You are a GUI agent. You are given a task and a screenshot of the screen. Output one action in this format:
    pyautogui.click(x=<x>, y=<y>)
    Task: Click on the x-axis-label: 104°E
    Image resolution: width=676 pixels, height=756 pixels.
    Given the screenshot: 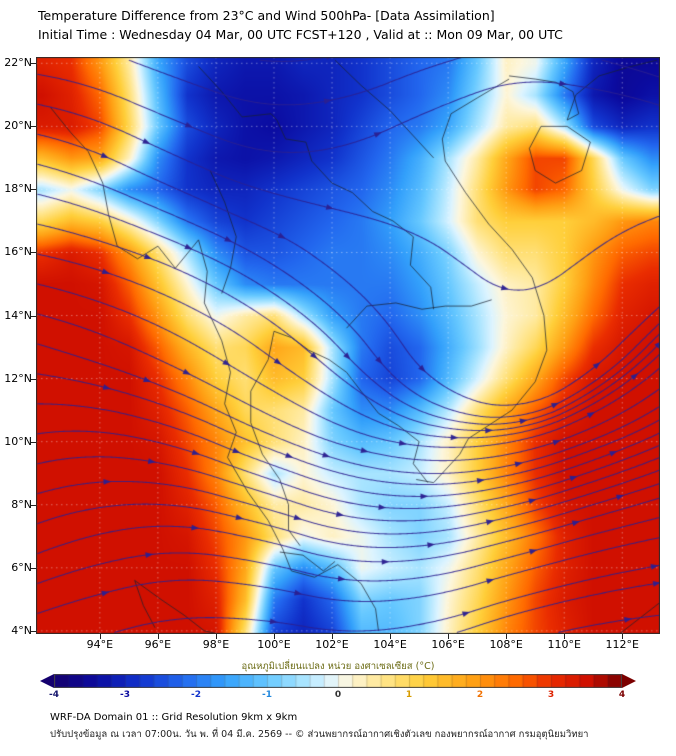 What is the action you would take?
    pyautogui.click(x=390, y=644)
    